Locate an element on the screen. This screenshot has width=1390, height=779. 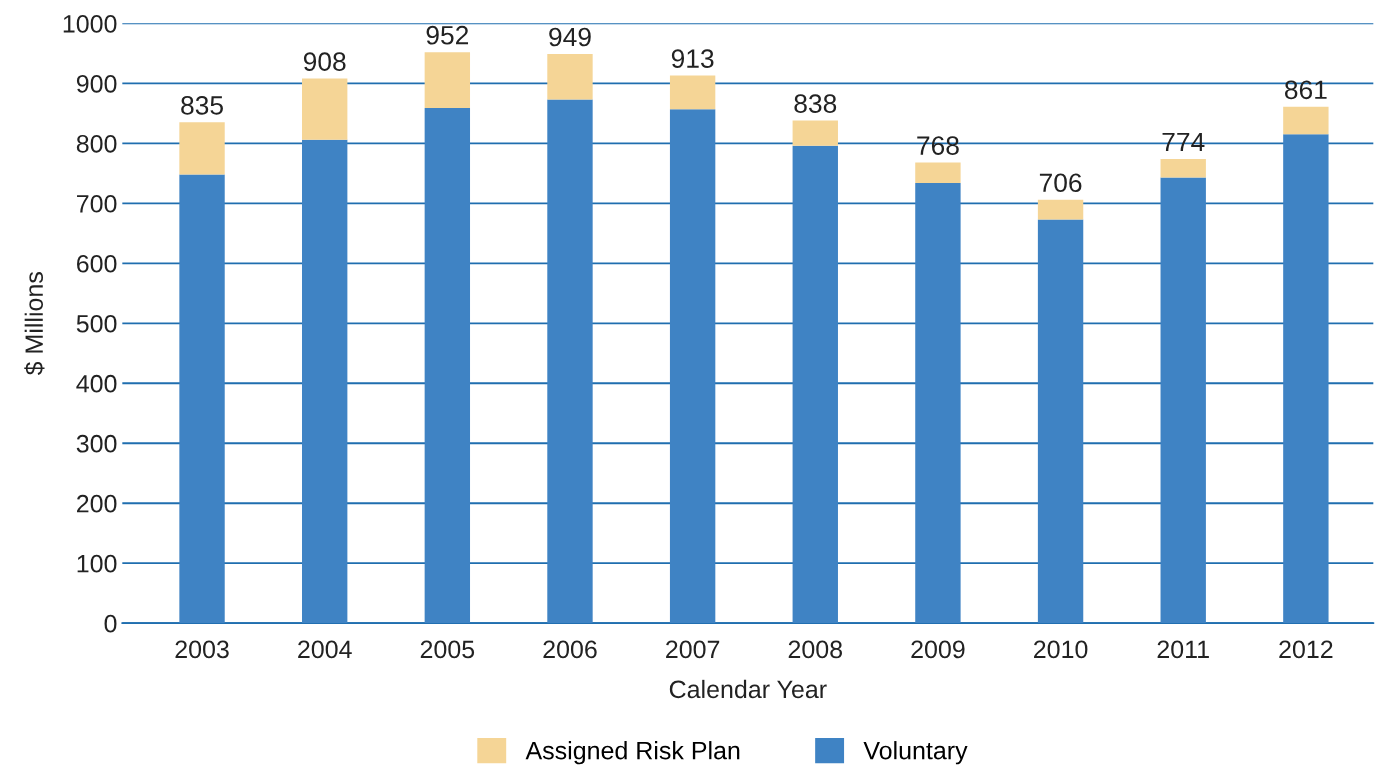
total-label: 952 is located at coordinates (447, 35).